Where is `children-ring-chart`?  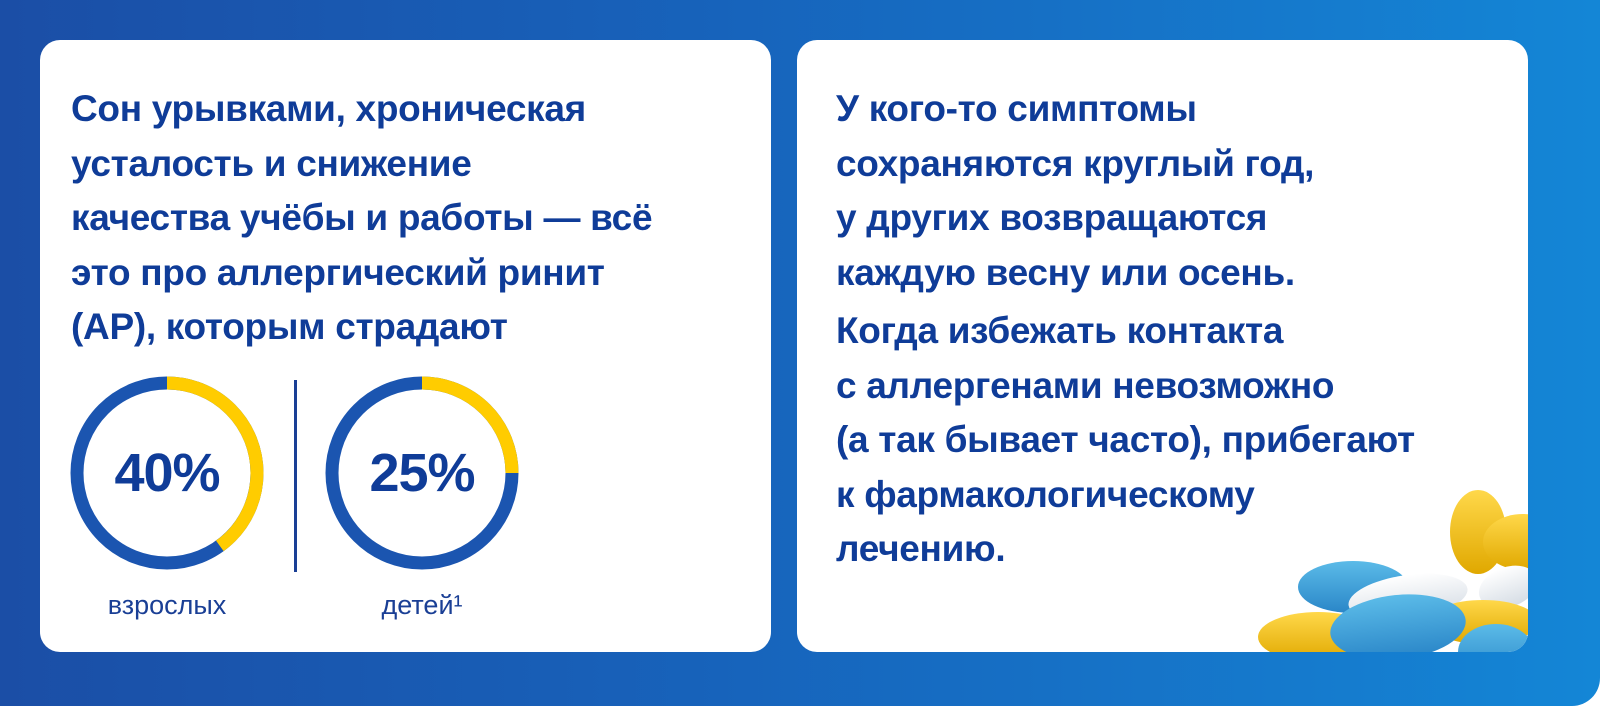
children-ring-chart is located at coordinates (422, 473).